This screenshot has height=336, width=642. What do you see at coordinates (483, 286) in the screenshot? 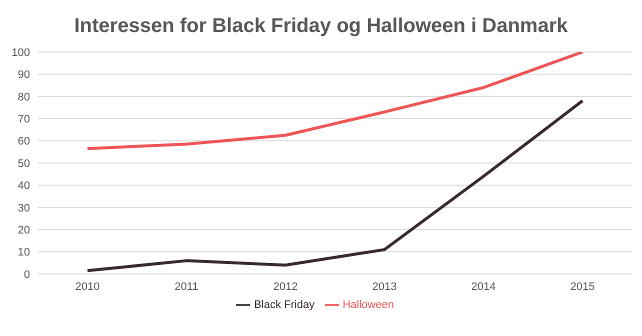
I see `x-tick-label: 2014` at bounding box center [483, 286].